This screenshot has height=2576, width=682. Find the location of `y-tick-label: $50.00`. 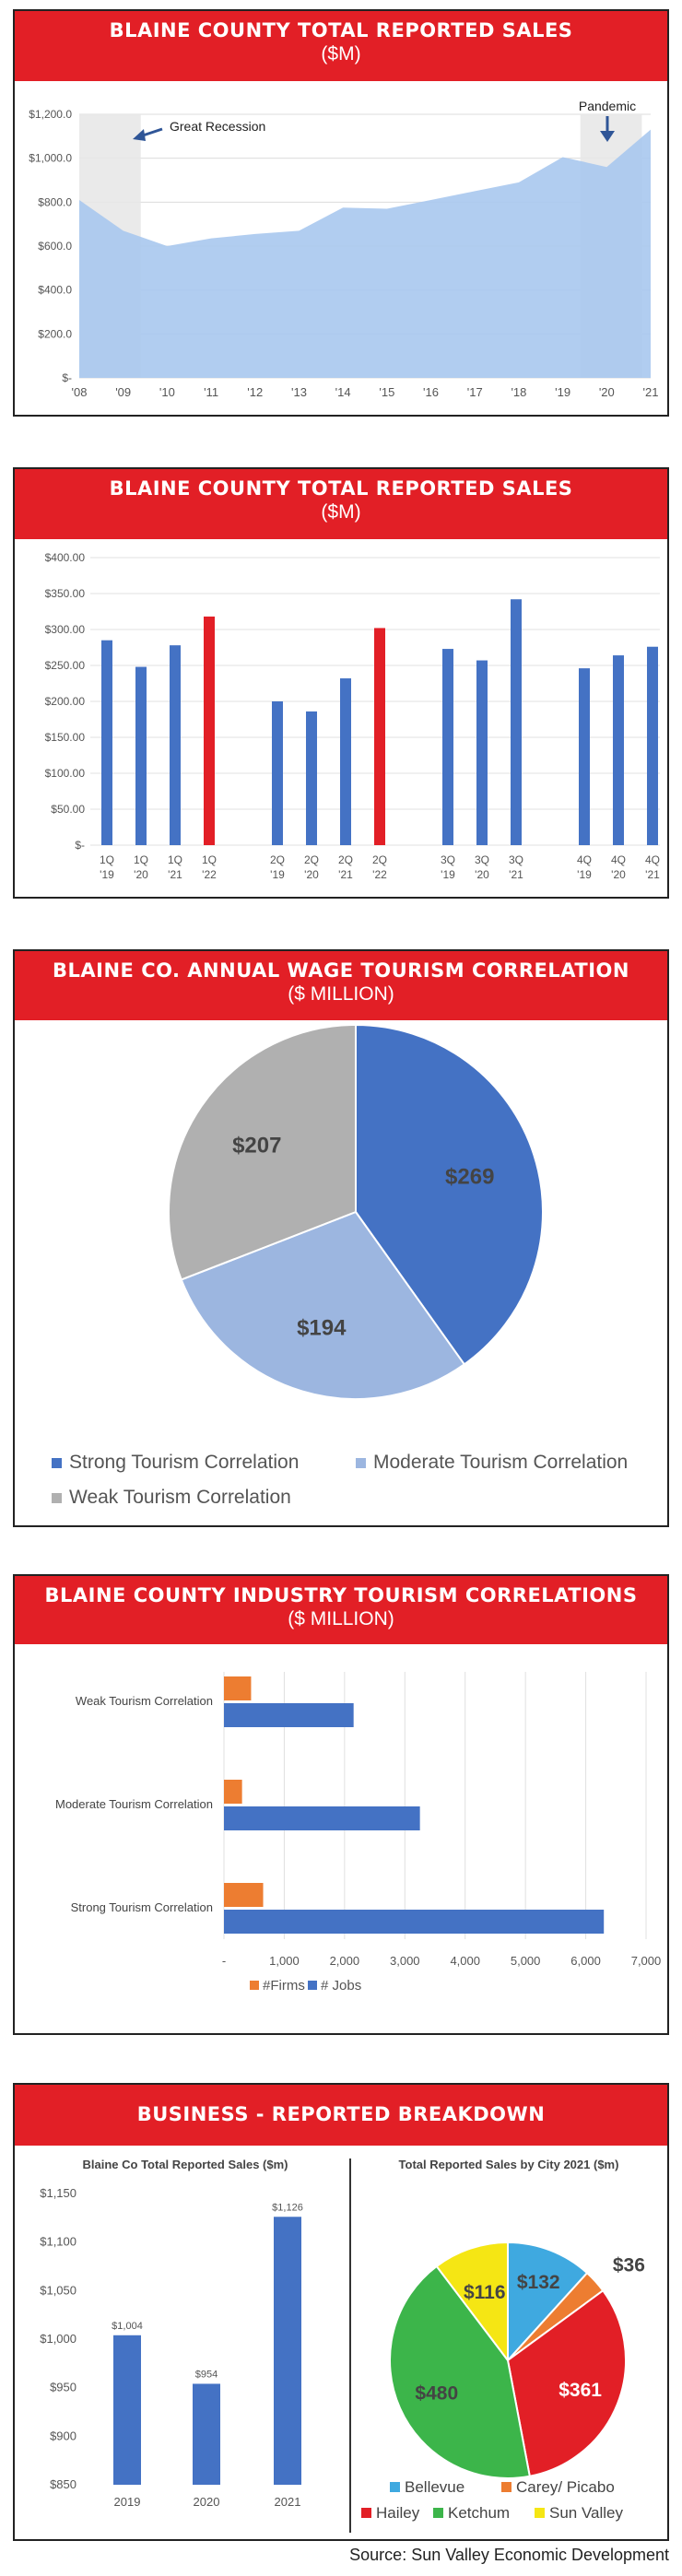

y-tick-label: $50.00 is located at coordinates (68, 809).